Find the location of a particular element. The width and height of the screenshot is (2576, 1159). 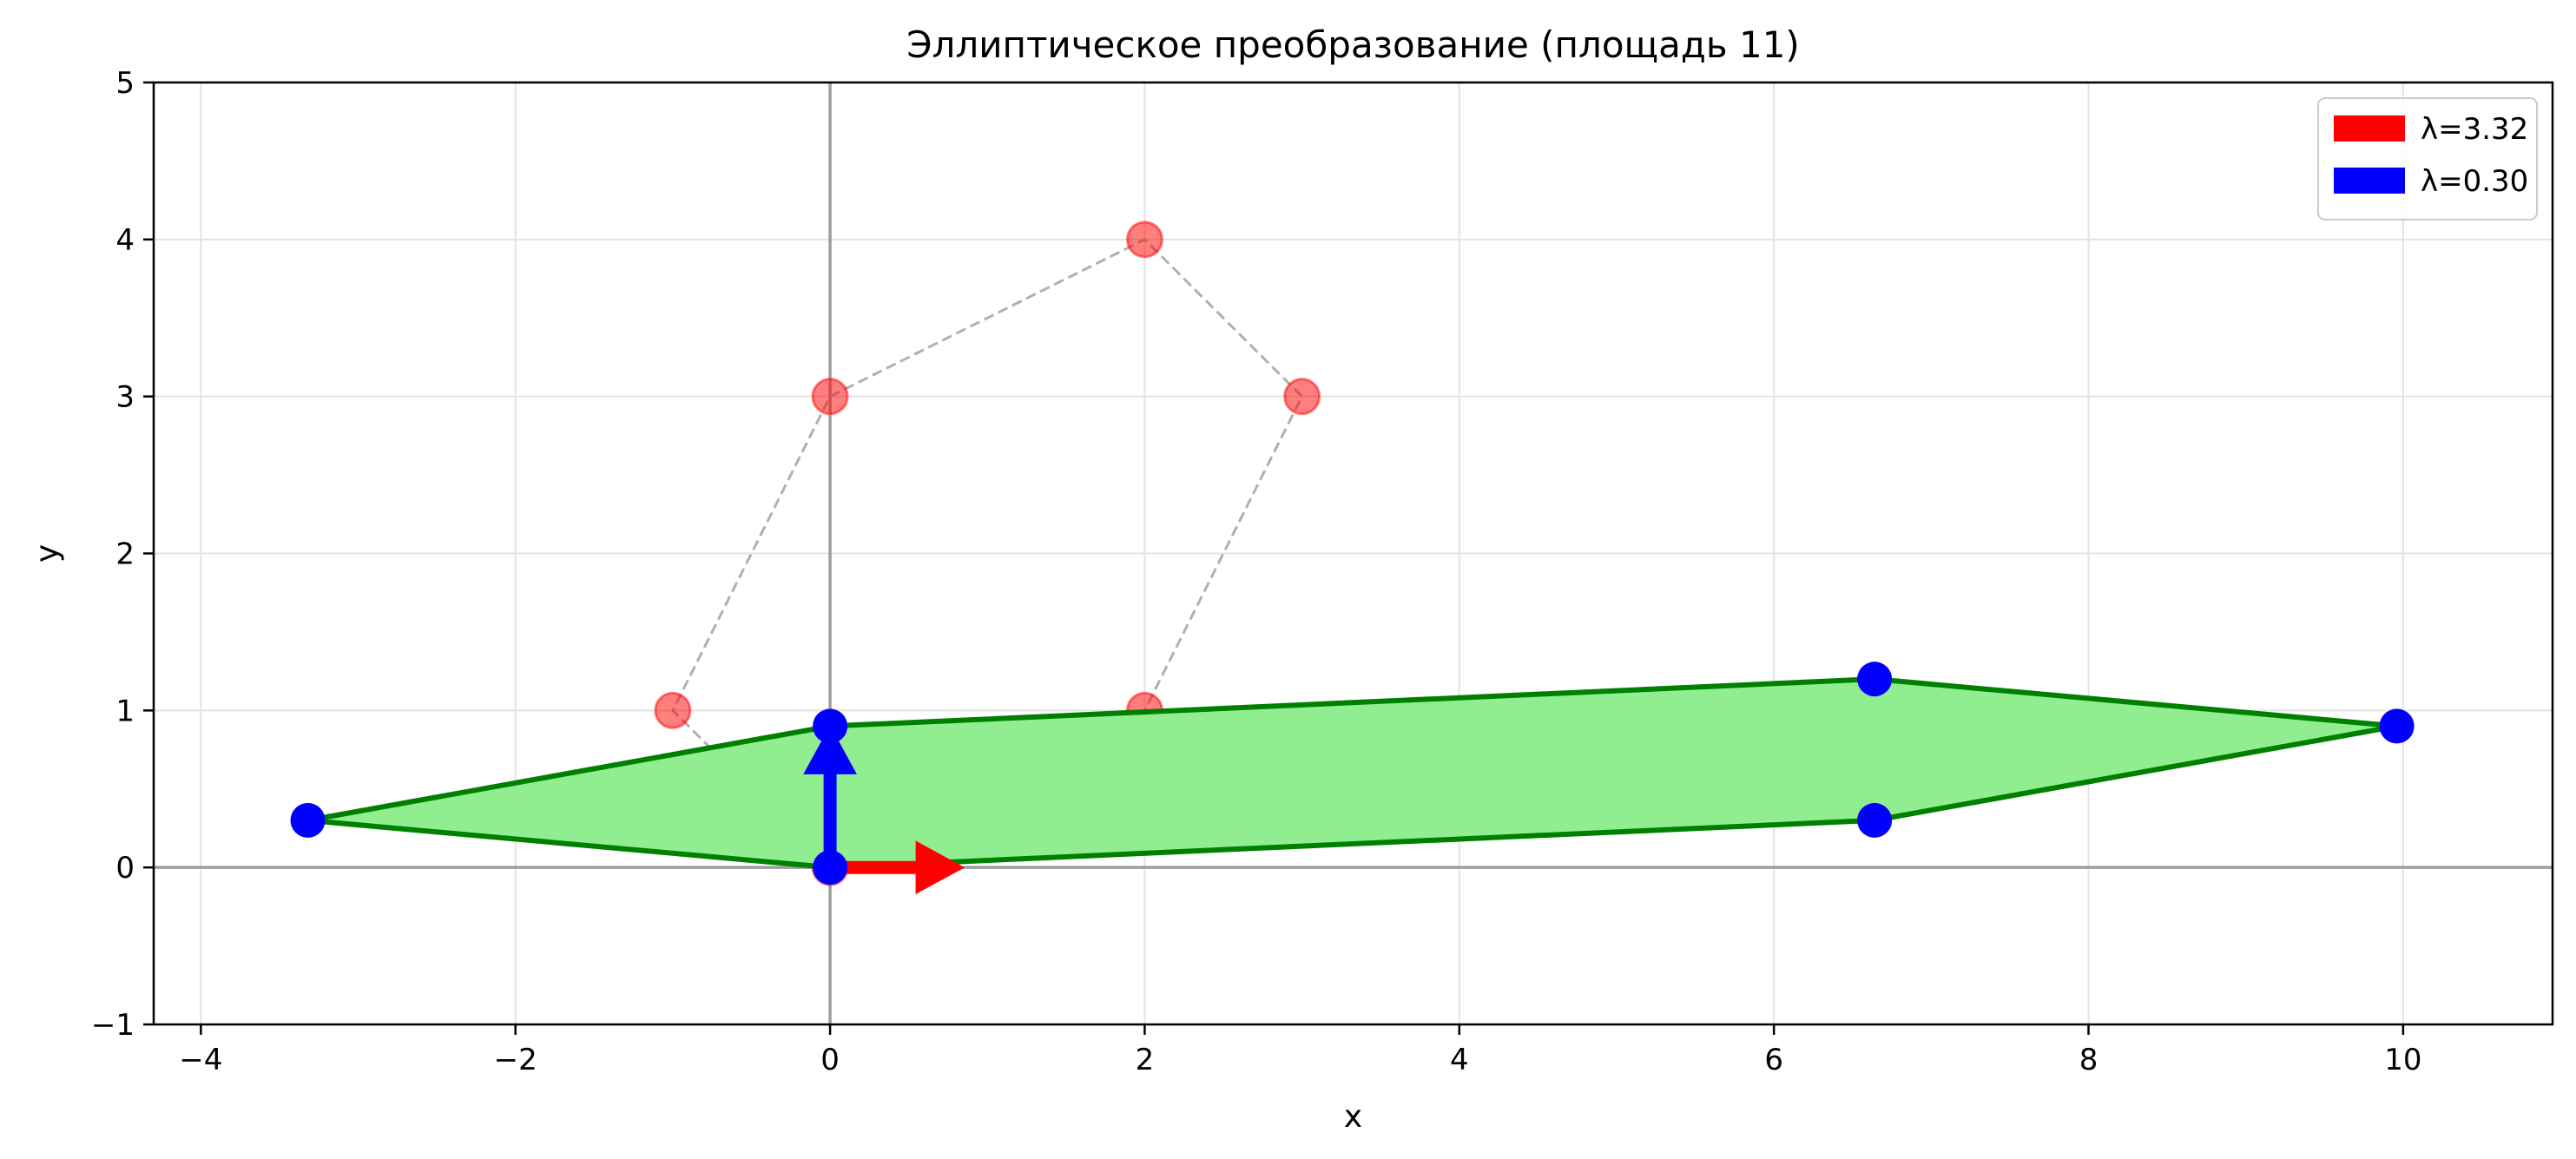

legend-label: λ=3.32 is located at coordinates (2474, 129).